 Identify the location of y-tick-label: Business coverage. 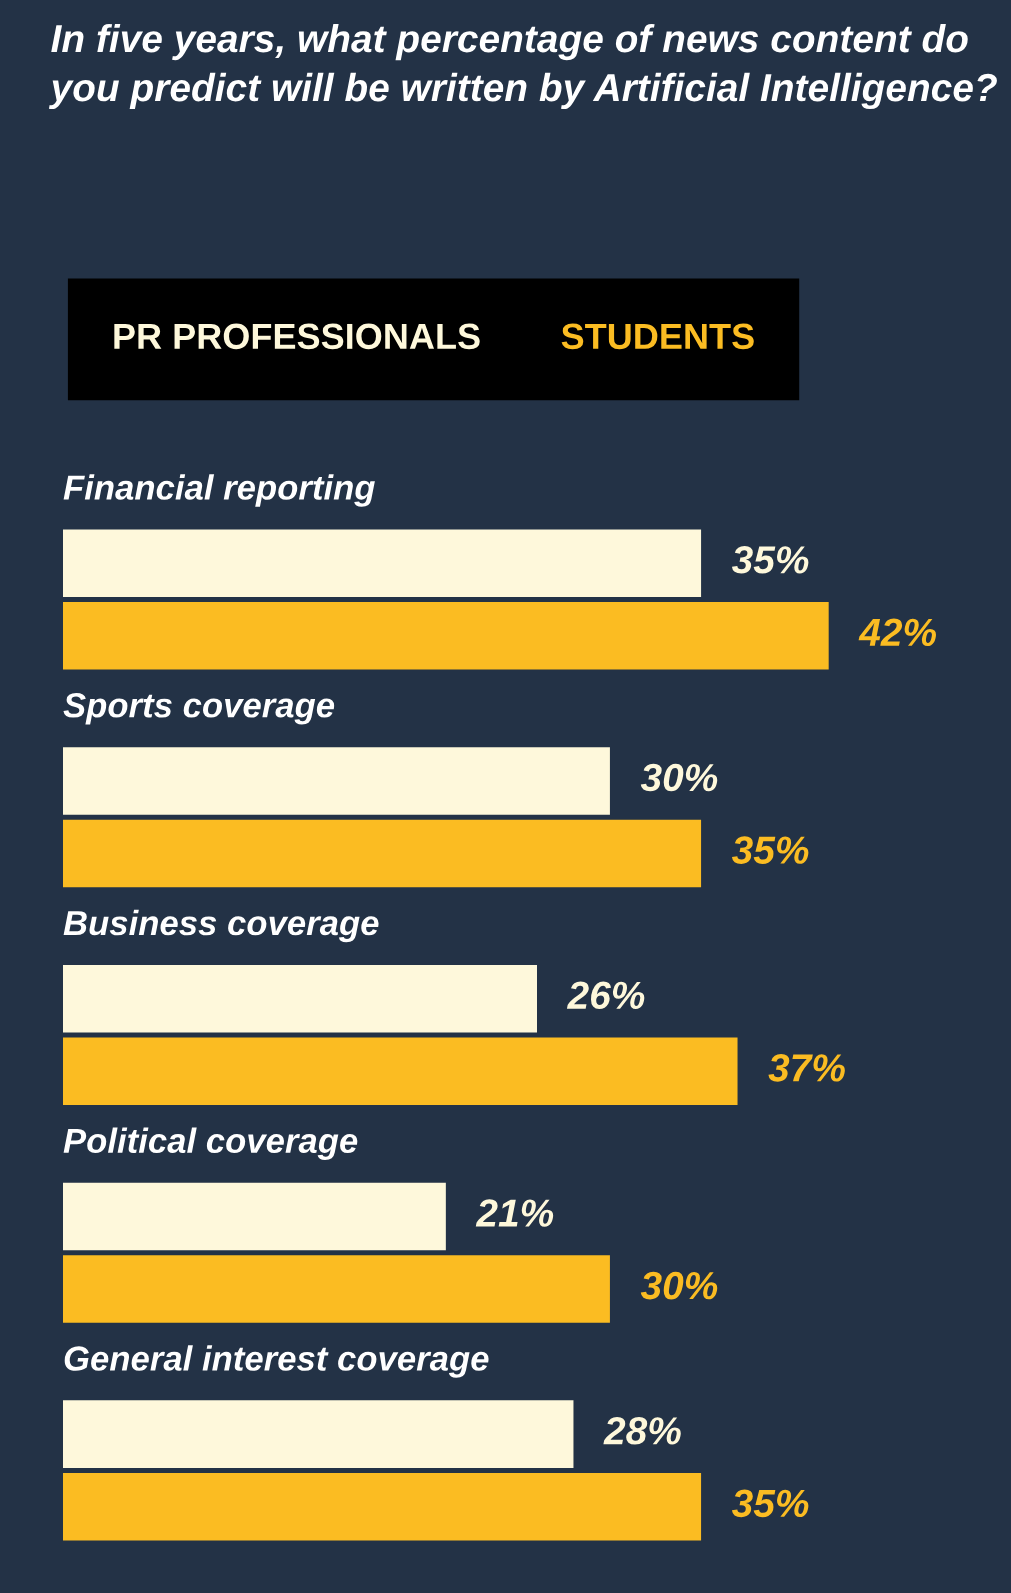
(221, 926).